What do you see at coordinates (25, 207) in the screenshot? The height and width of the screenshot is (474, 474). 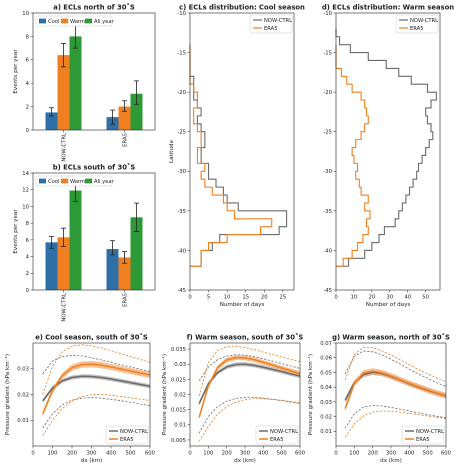 I see `y-tick-label: 10` at bounding box center [25, 207].